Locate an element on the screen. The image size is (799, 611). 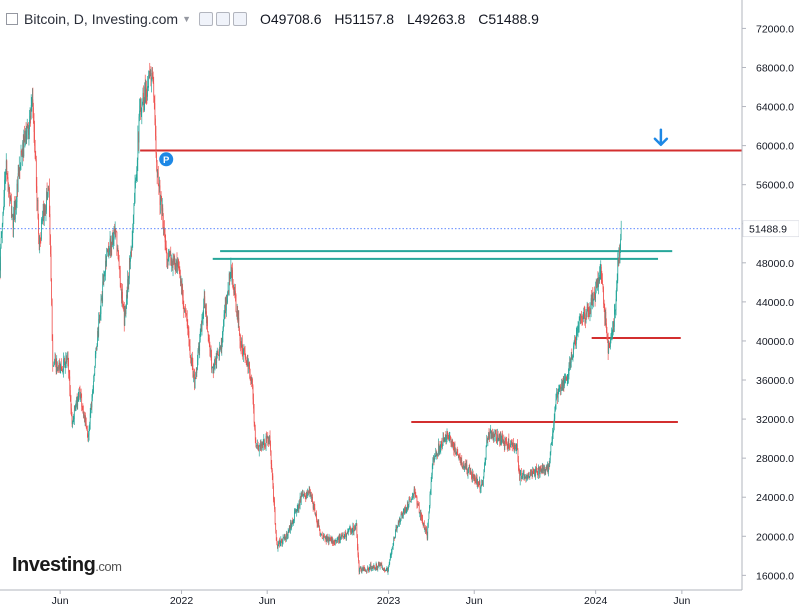
y-tick-label: 36000.0 is located at coordinates (775, 381).